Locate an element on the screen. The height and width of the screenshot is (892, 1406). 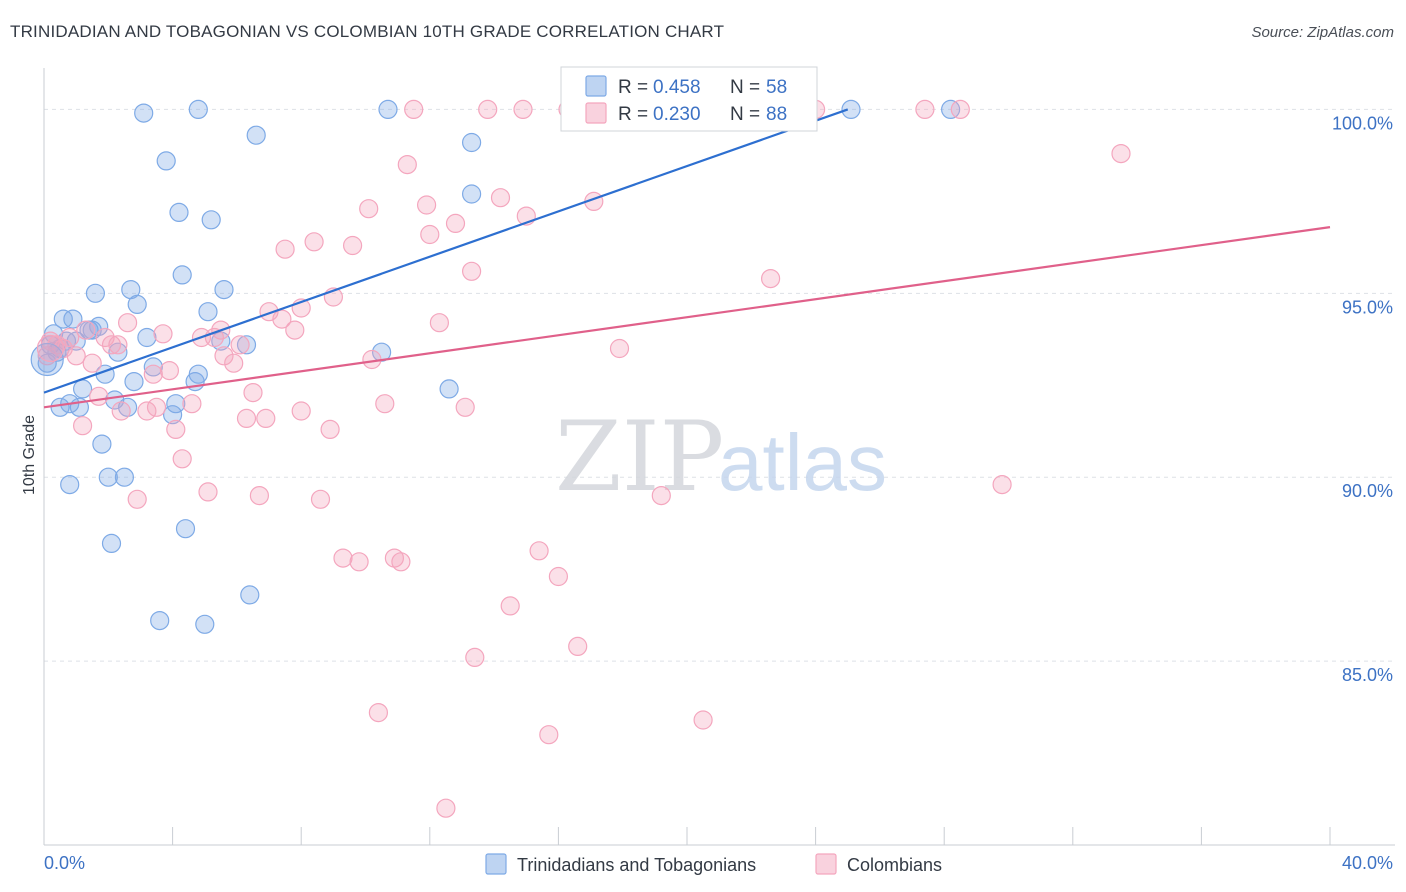
legend-label-colombian: Colombians is located at coordinates (894, 865).